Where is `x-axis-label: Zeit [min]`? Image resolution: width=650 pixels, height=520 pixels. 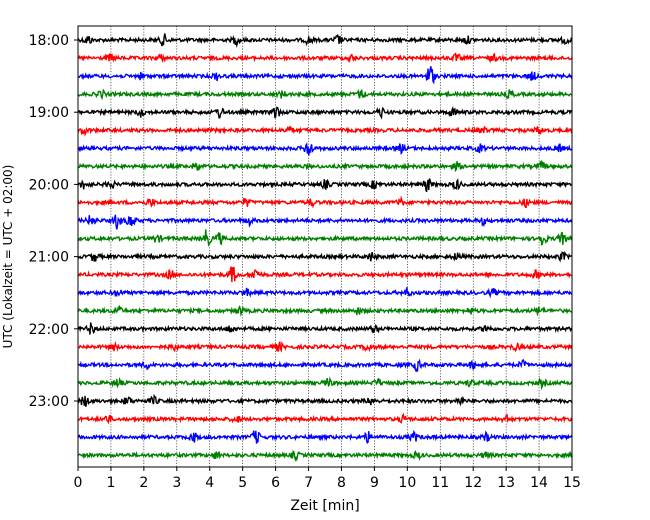
x-axis-label: Zeit [min] is located at coordinates (324, 506).